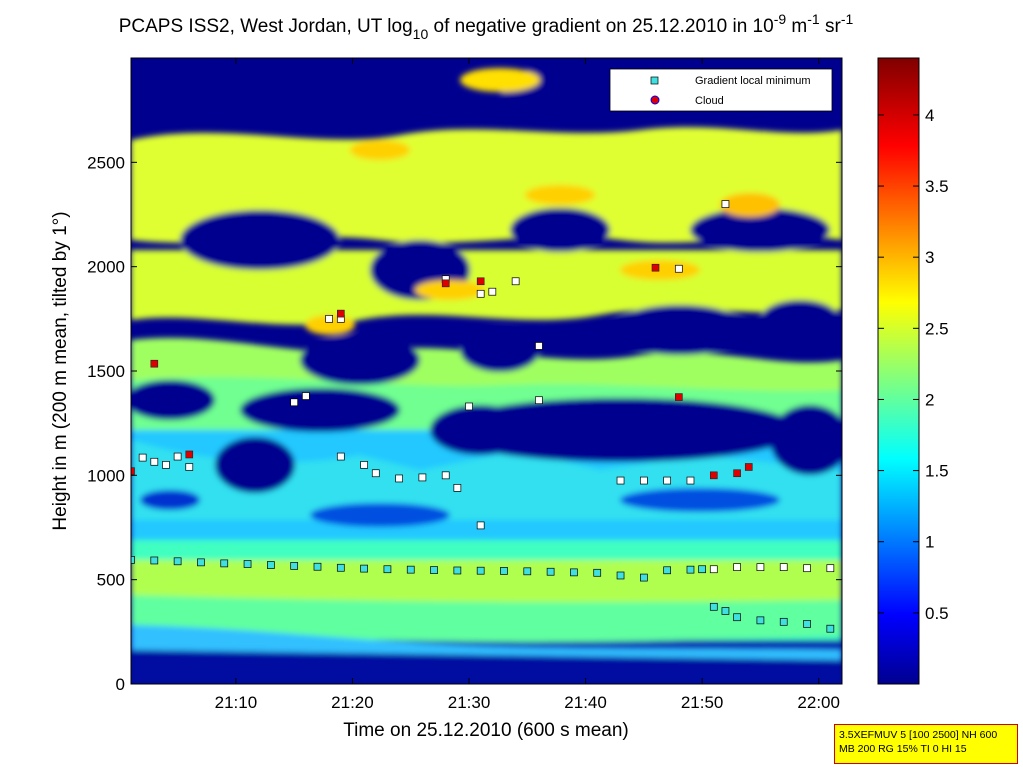 The height and width of the screenshot is (767, 1023). I want to click on colorbar-tick-label: 2.5, so click(937, 328).